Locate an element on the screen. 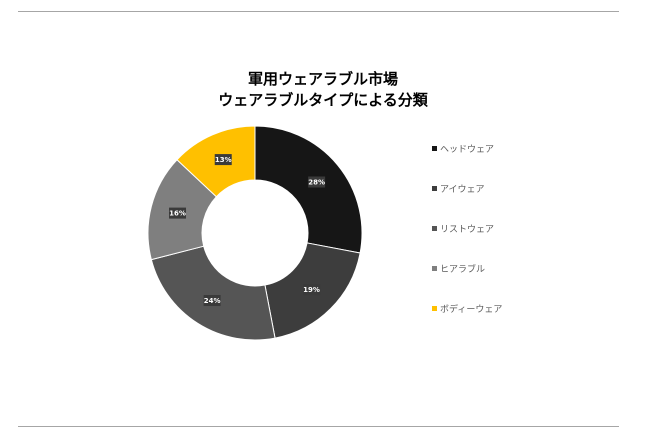 This screenshot has height=443, width=646. svg-text: 28% is located at coordinates (316, 183).